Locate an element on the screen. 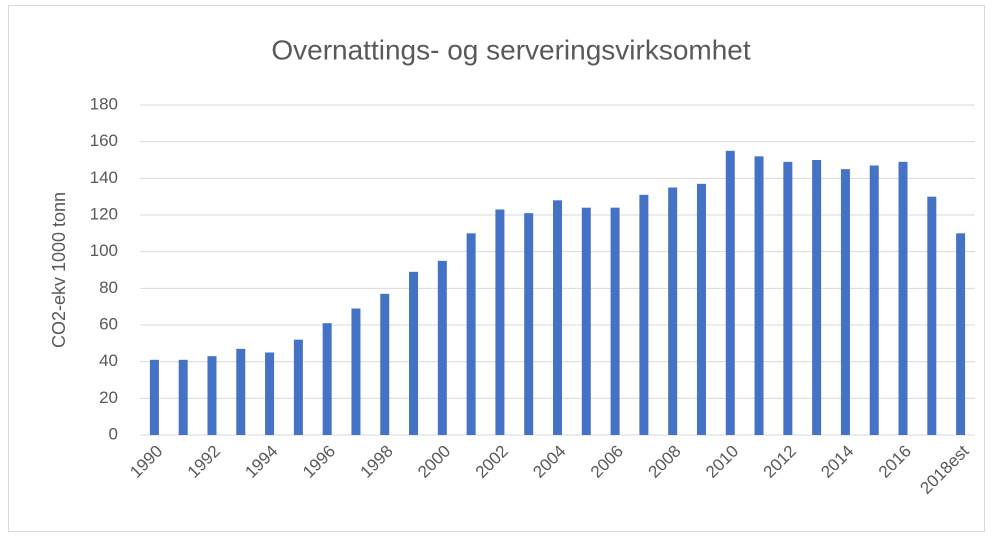 The image size is (992, 538). y-tick-label: 180 is located at coordinates (104, 103).